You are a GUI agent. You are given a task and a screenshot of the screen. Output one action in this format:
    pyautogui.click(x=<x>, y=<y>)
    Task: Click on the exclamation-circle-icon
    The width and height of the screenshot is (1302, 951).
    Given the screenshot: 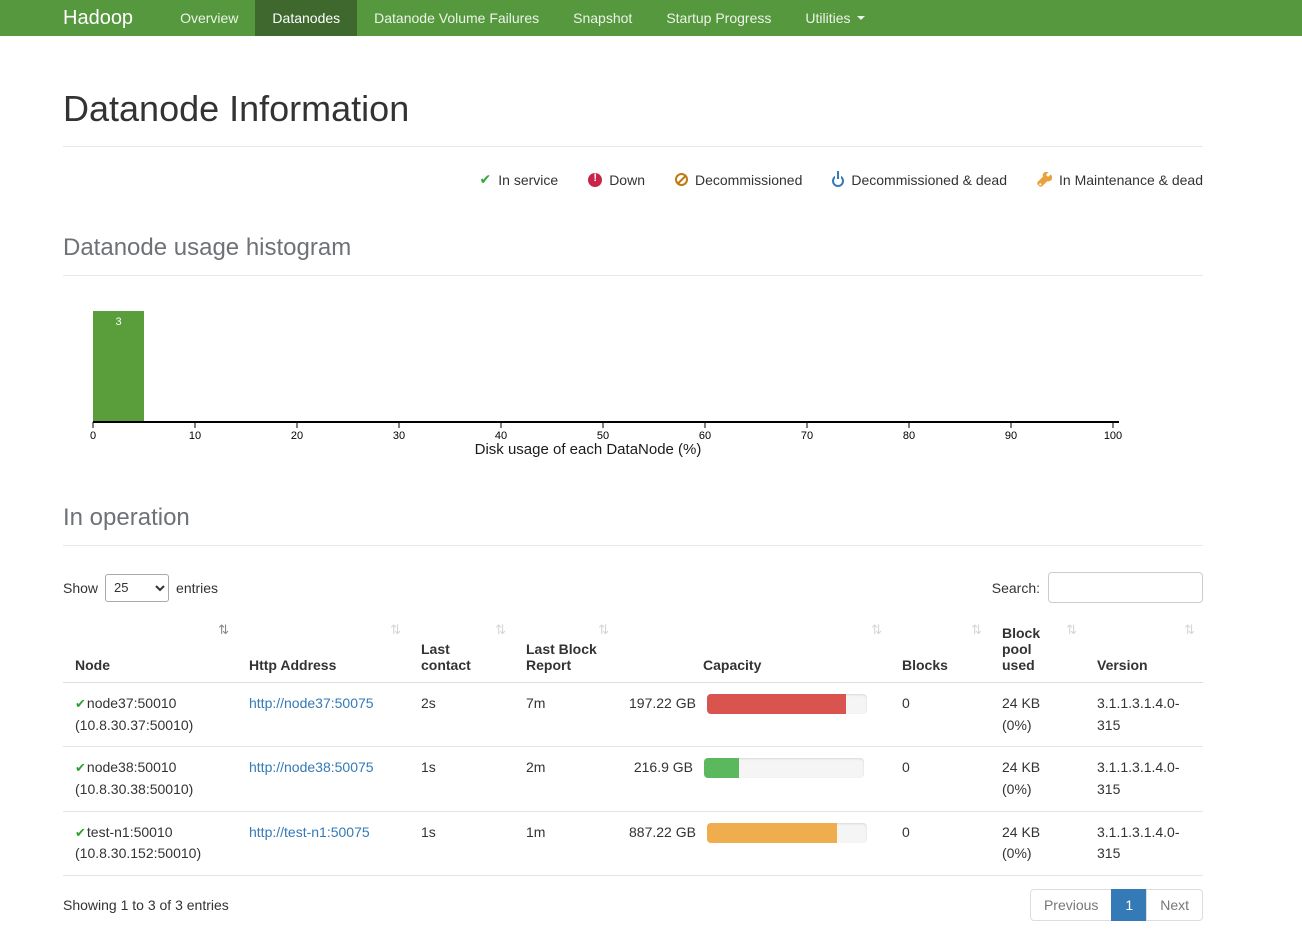 What is the action you would take?
    pyautogui.click(x=595, y=179)
    